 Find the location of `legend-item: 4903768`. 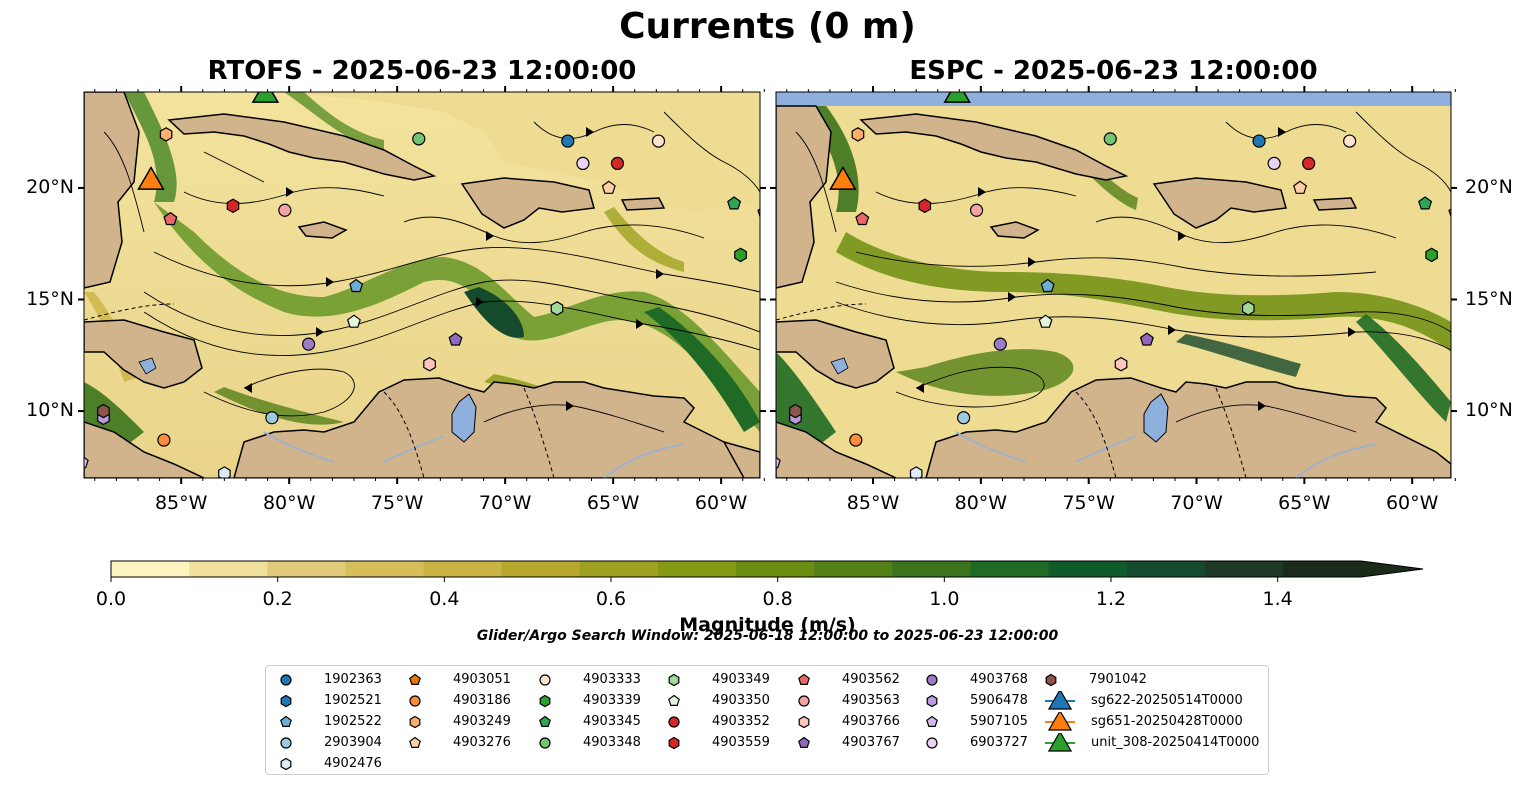

legend-item: 4903768 is located at coordinates (986, 680).